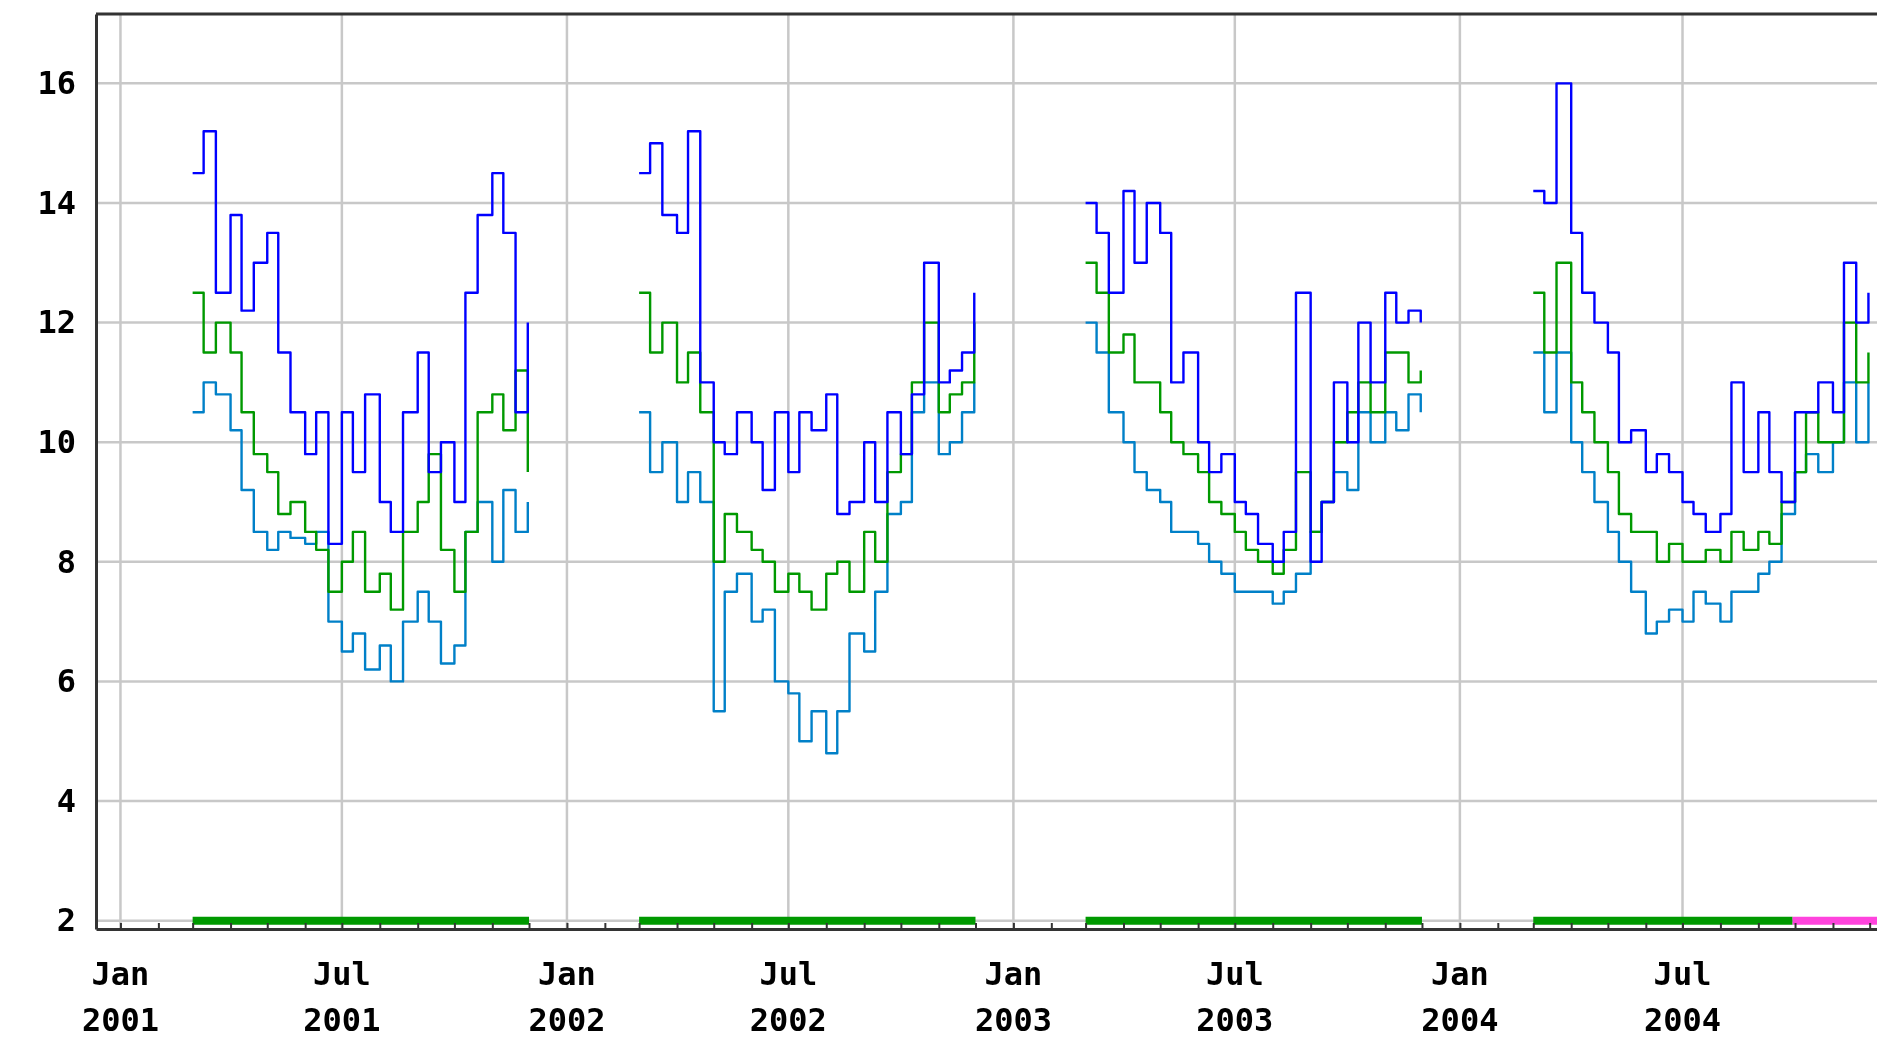  Describe the element at coordinates (66, 920) in the screenshot. I see `y-tick-label: 2` at that location.